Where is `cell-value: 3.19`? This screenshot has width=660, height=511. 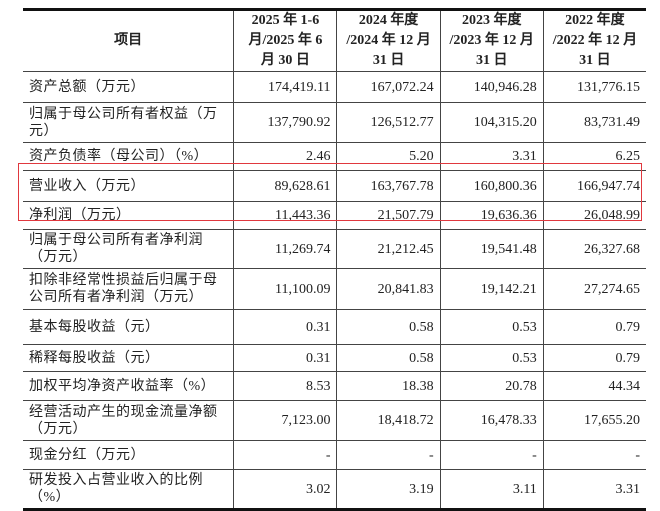
cell-value: 3.19 is located at coordinates (388, 490).